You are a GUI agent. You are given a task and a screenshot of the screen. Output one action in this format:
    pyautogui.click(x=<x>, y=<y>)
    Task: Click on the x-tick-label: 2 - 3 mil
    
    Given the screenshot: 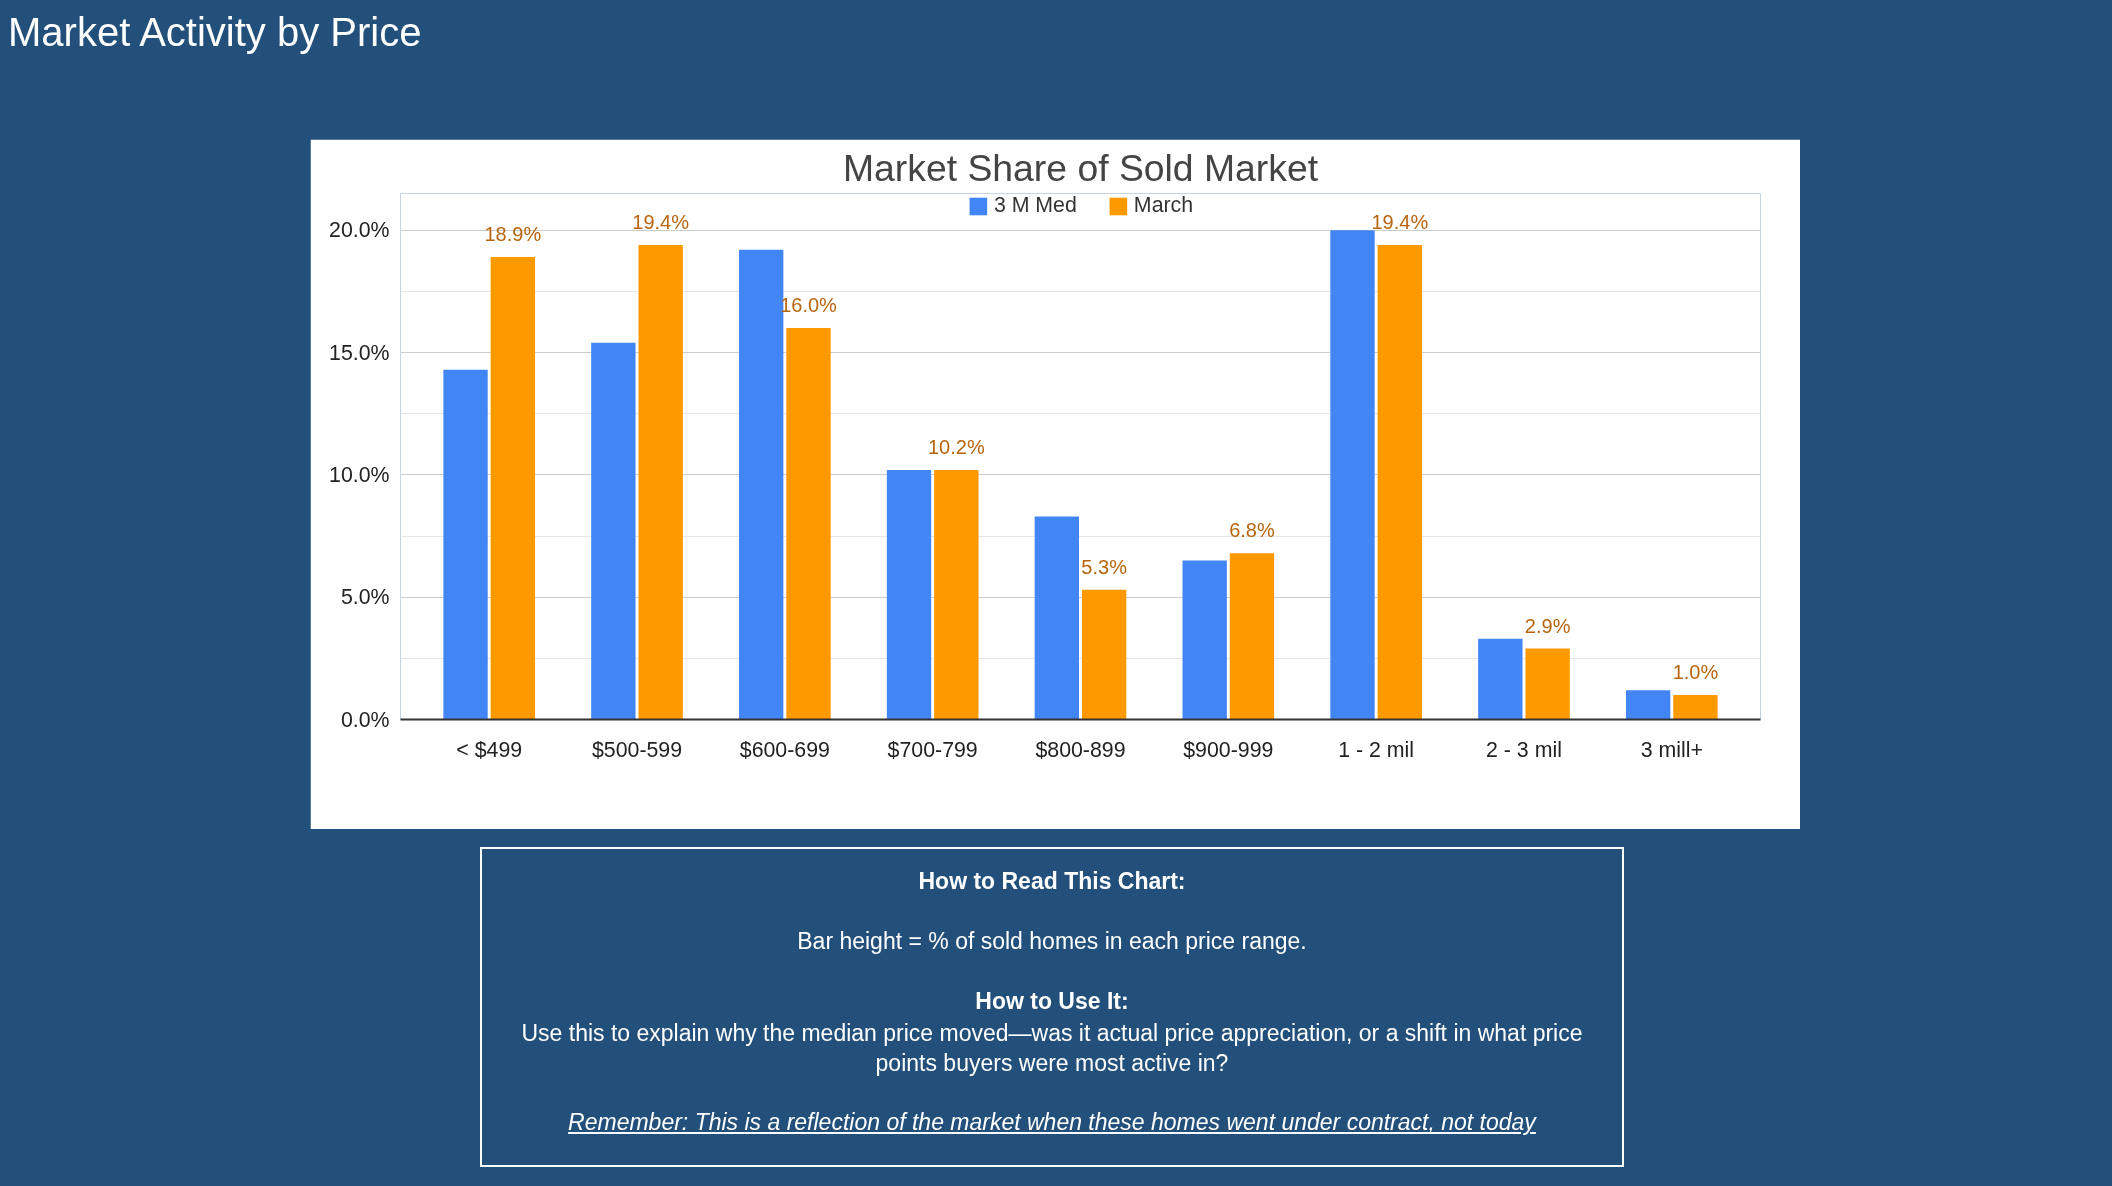 What is the action you would take?
    pyautogui.click(x=1524, y=749)
    